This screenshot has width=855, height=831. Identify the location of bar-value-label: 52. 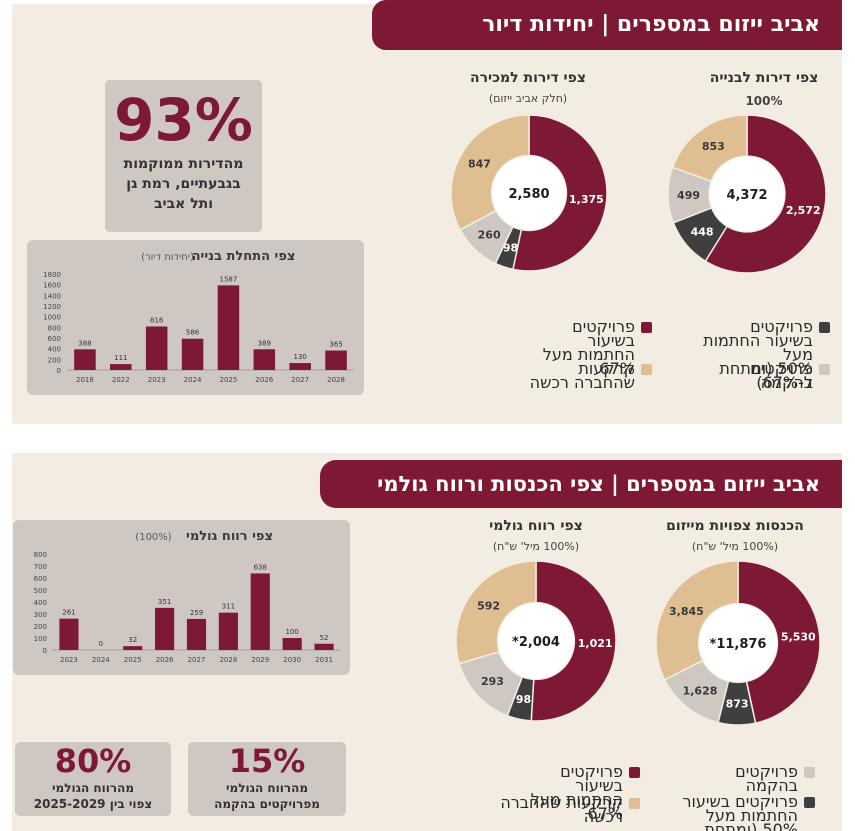
(324, 638).